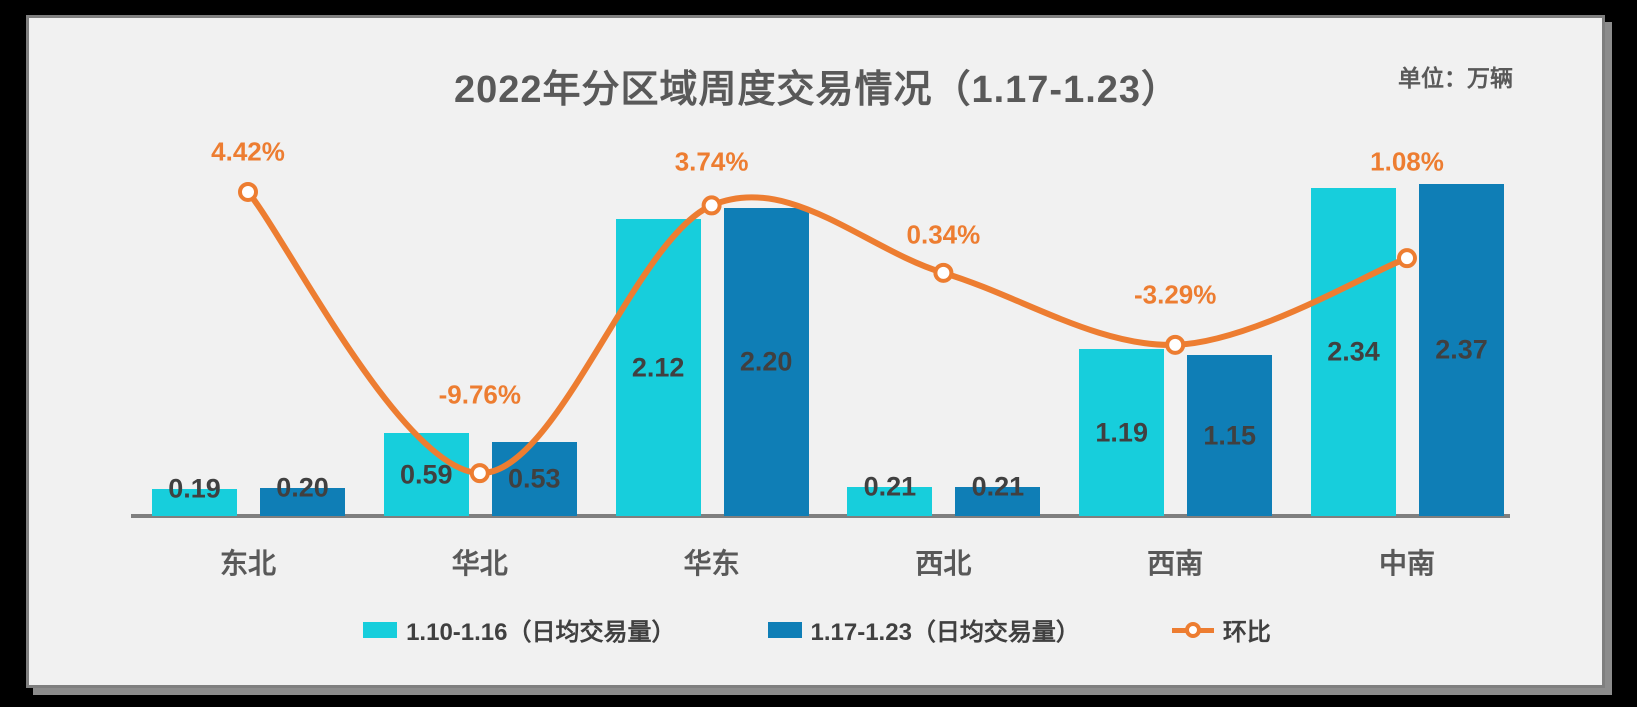 This screenshot has height=707, width=1637. Describe the element at coordinates (479, 563) in the screenshot. I see `category-label-华北: 华北` at that location.